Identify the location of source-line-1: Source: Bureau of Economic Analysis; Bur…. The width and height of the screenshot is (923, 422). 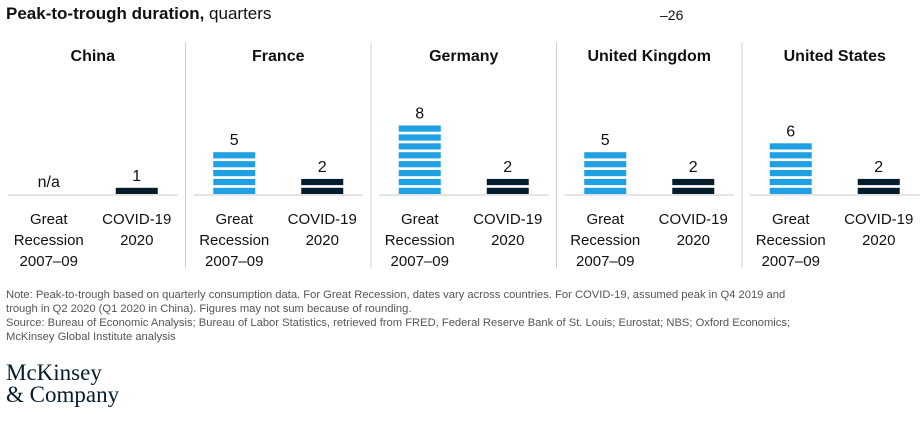
(398, 323).